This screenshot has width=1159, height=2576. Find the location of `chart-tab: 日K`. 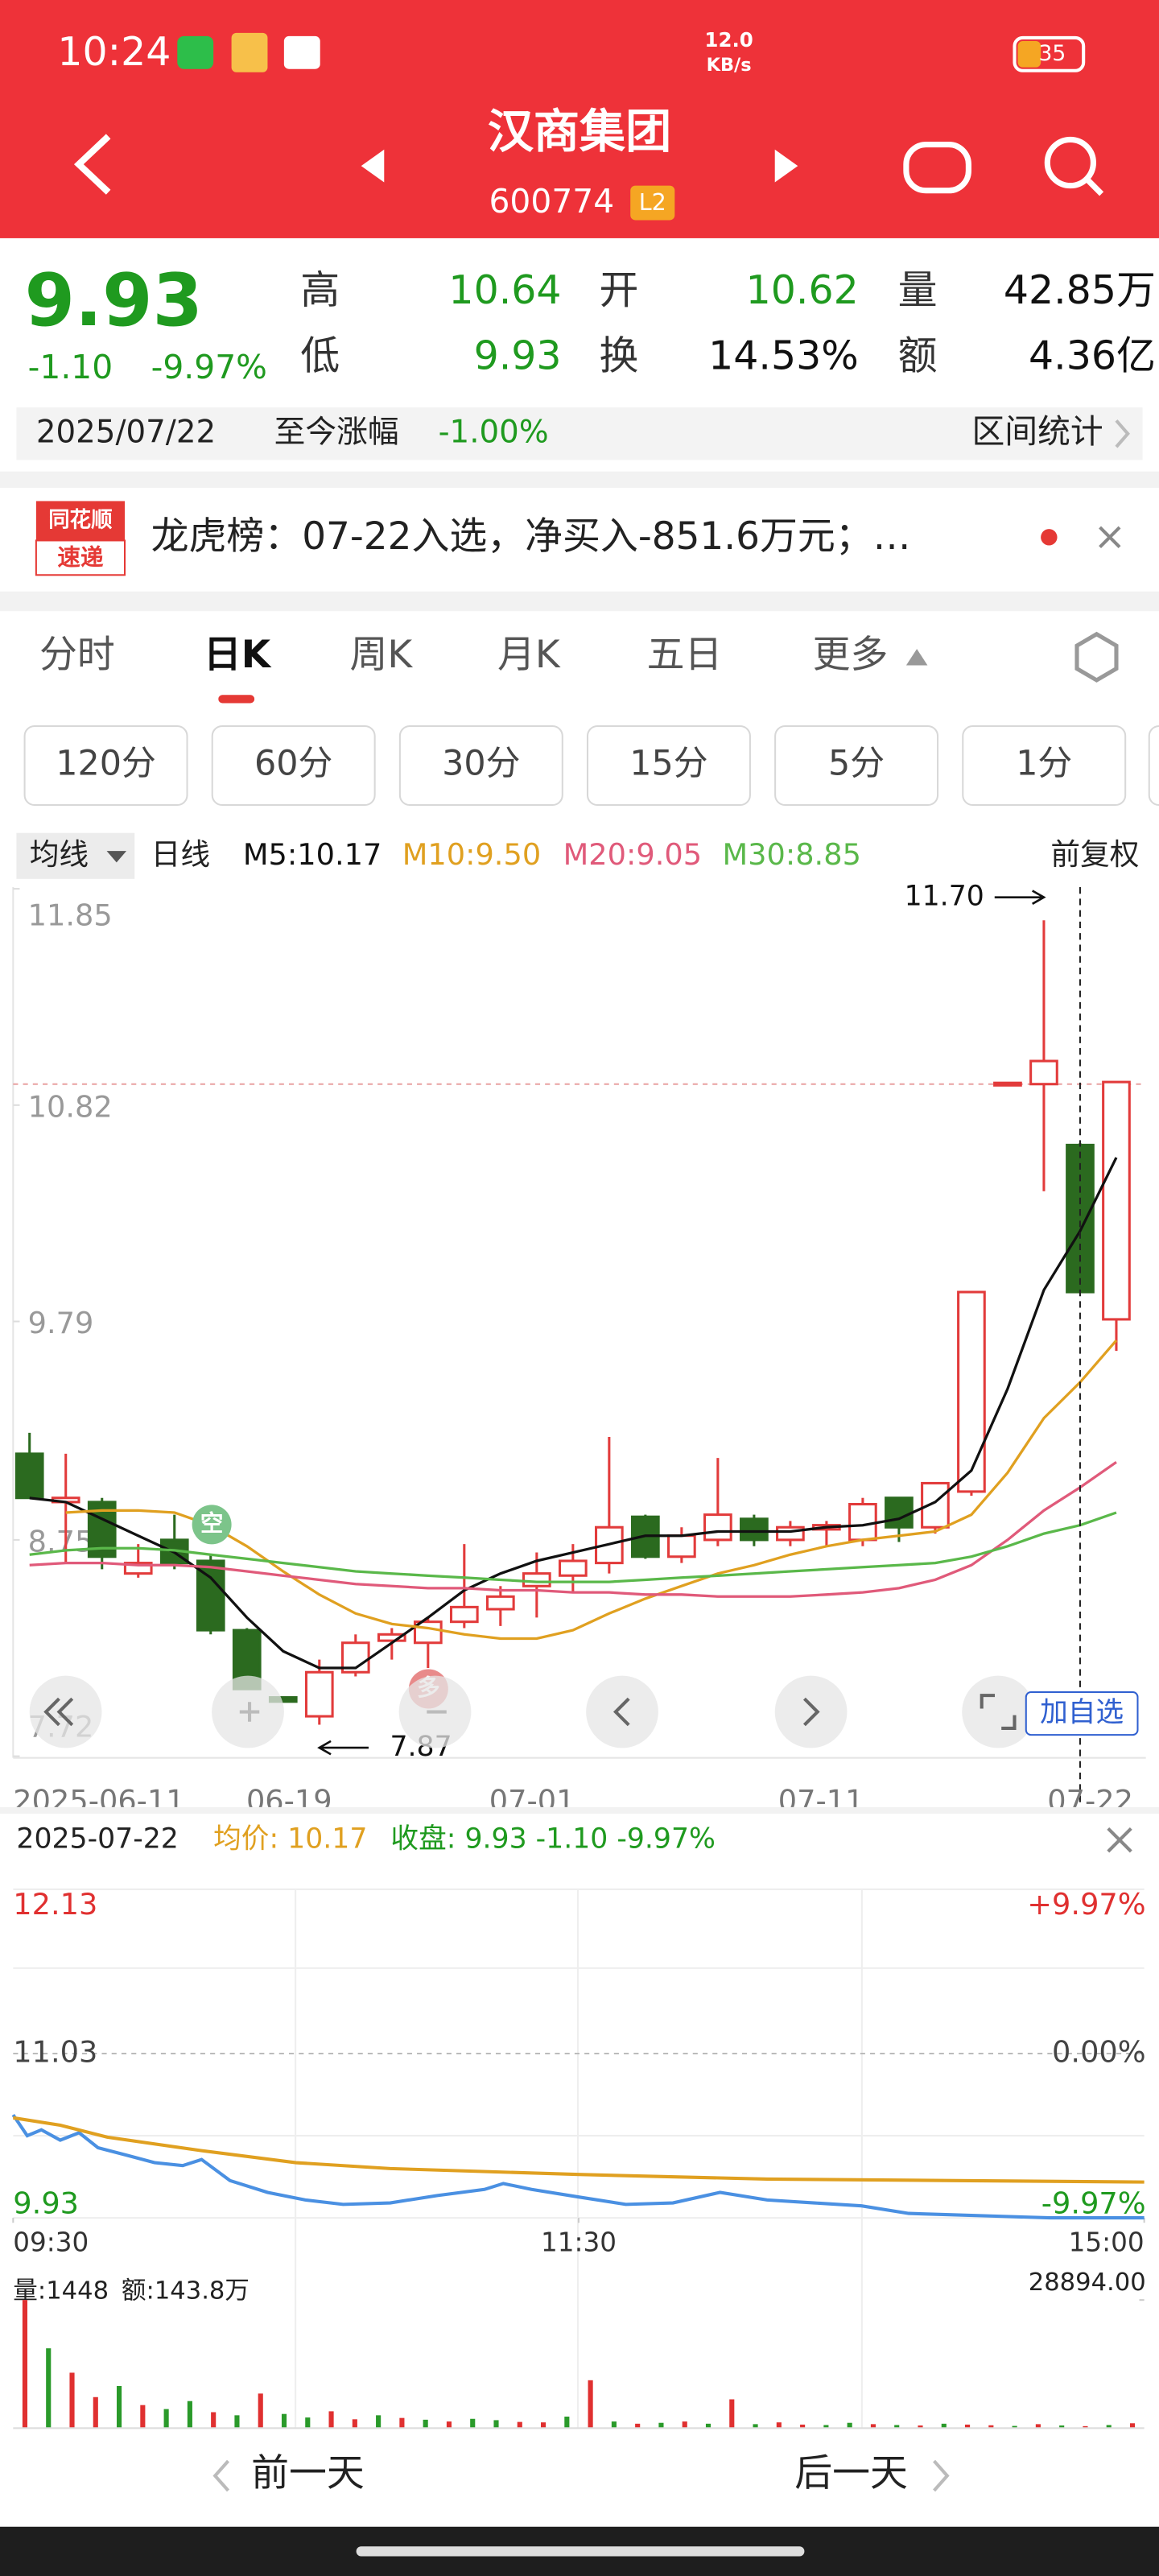

chart-tab: 日K is located at coordinates (238, 655).